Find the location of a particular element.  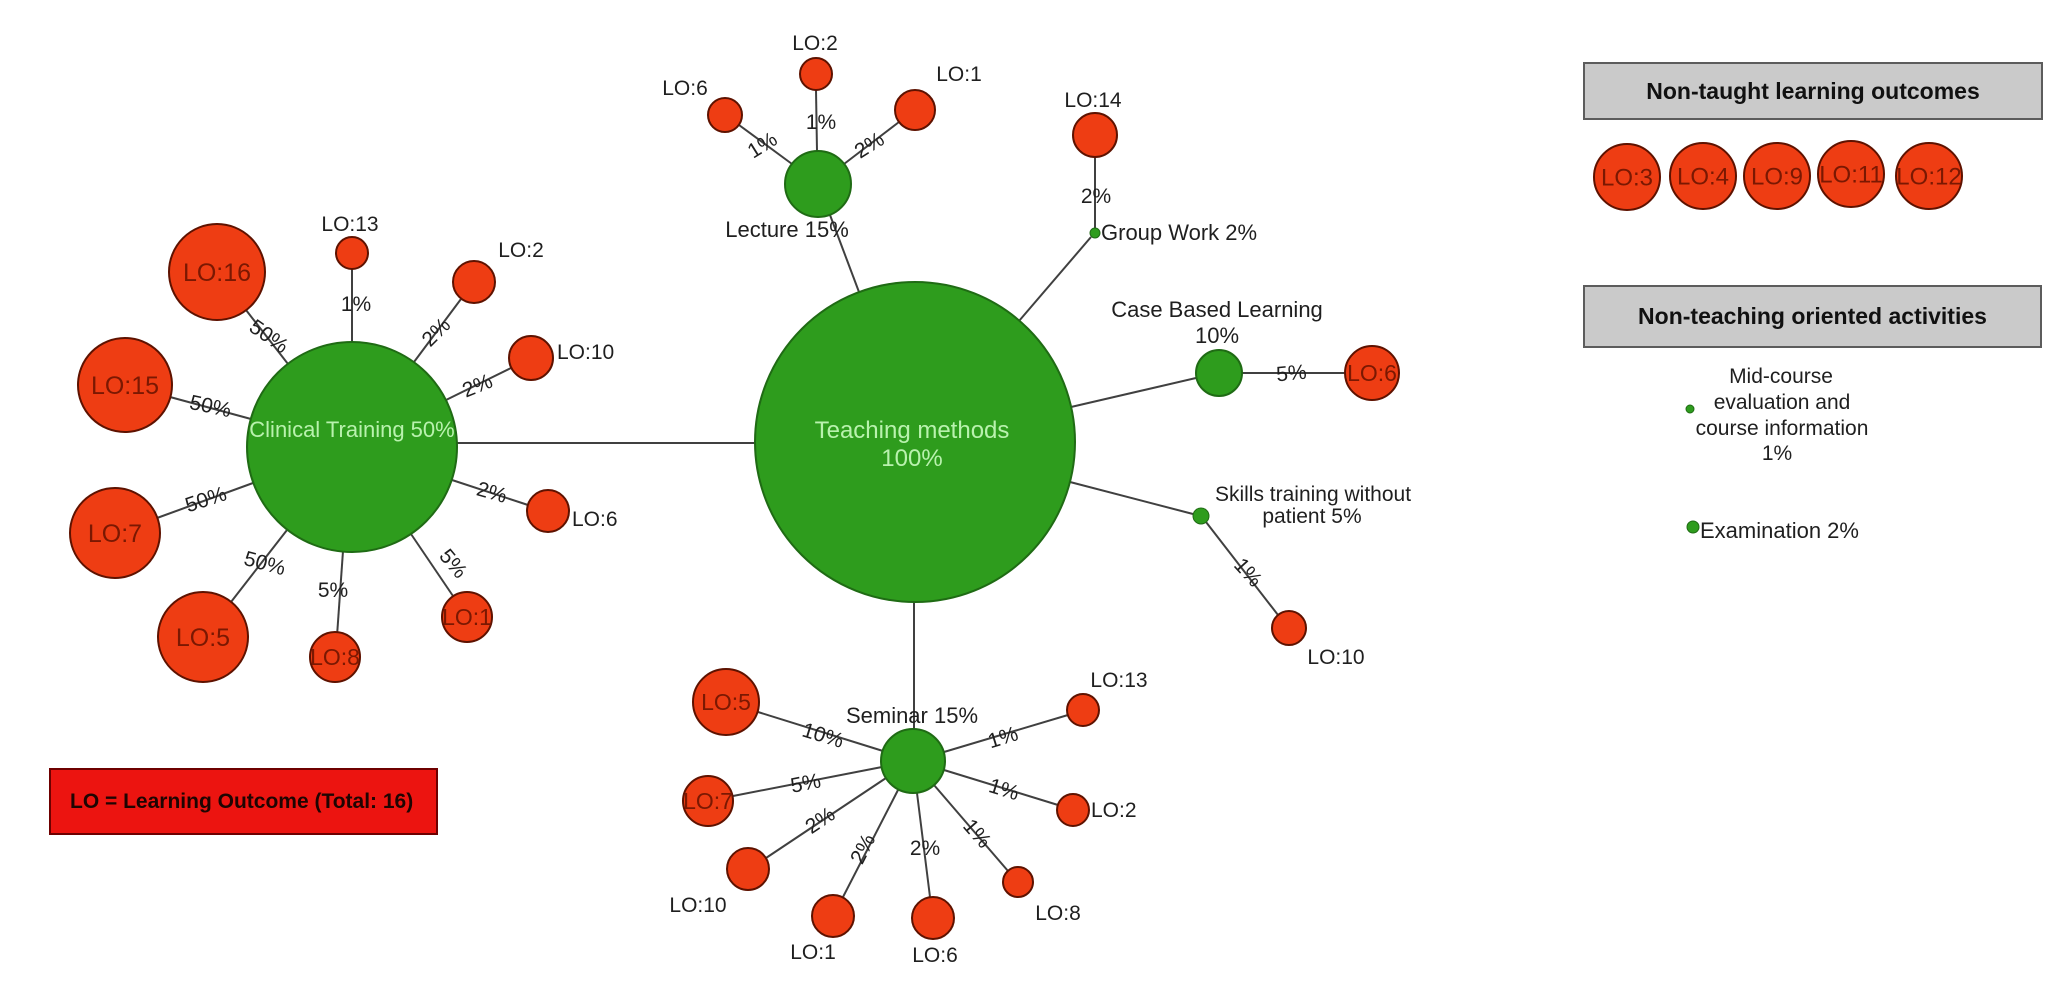

non-taught-header-label: Non-taught learning outcomes is located at coordinates (1813, 90).